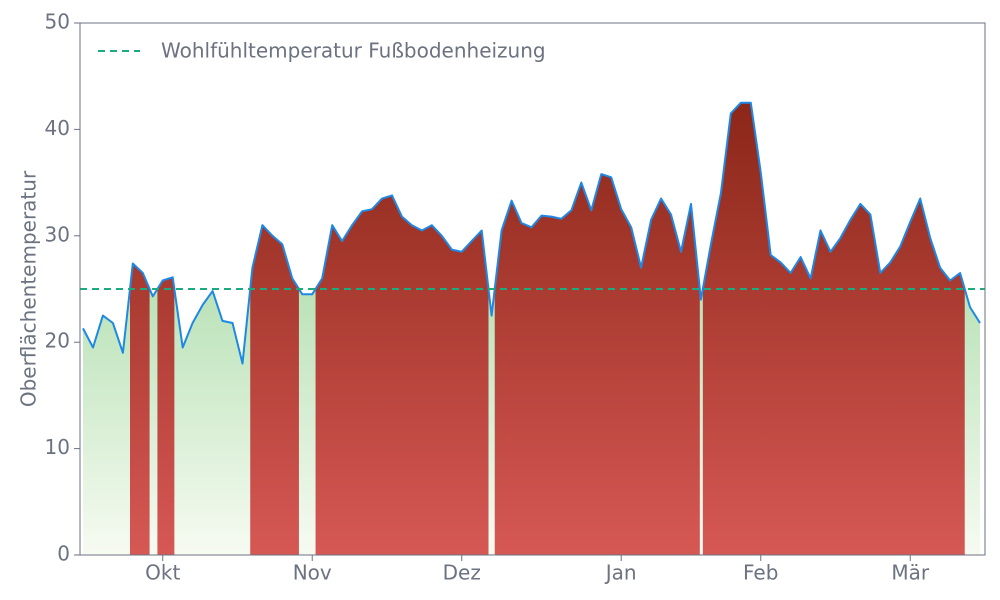 The image size is (1000, 600). What do you see at coordinates (620, 573) in the screenshot?
I see `x-tick-label: Jan` at bounding box center [620, 573].